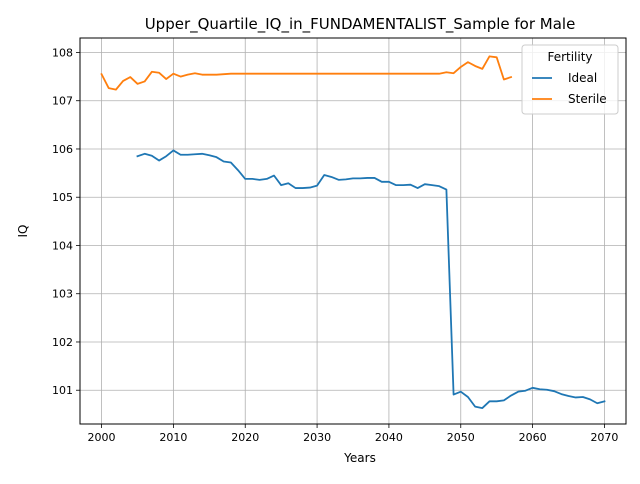 The height and width of the screenshot is (484, 640). What do you see at coordinates (62, 294) in the screenshot?
I see `y-tick-label: 103` at bounding box center [62, 294].